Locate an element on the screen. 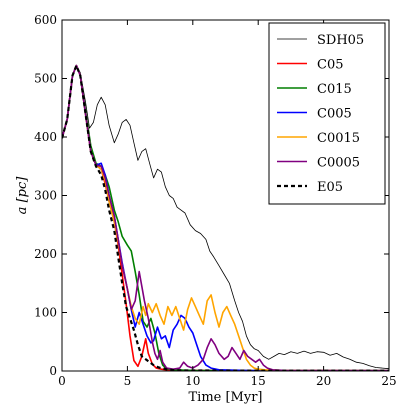 The height and width of the screenshot is (415, 415). x-tick-label: 5 is located at coordinates (128, 381).